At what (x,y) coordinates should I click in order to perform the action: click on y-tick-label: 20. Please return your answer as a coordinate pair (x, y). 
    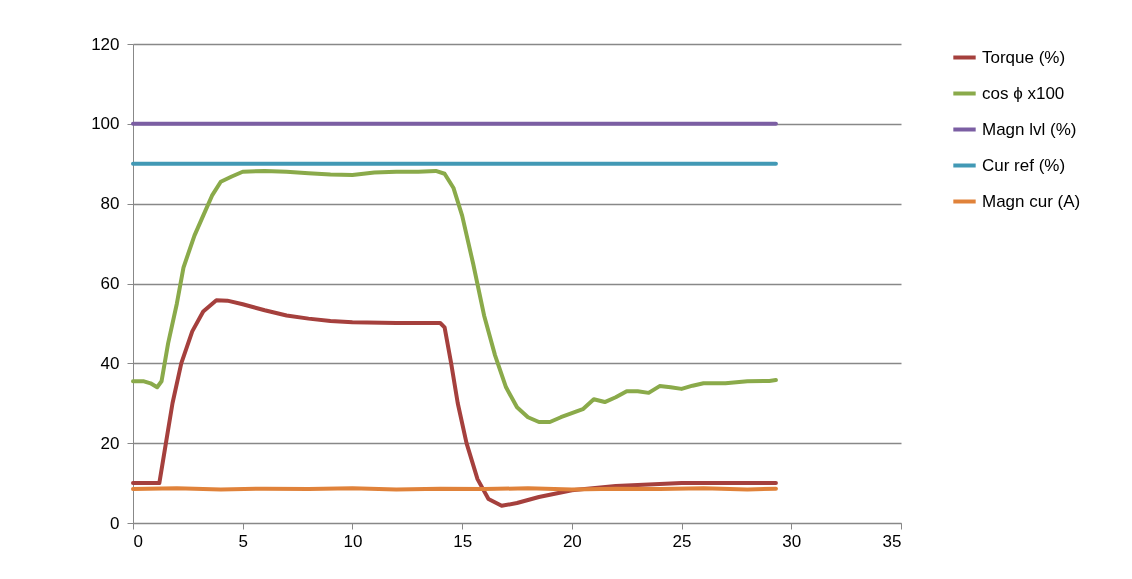
    Looking at the image, I should click on (110, 443).